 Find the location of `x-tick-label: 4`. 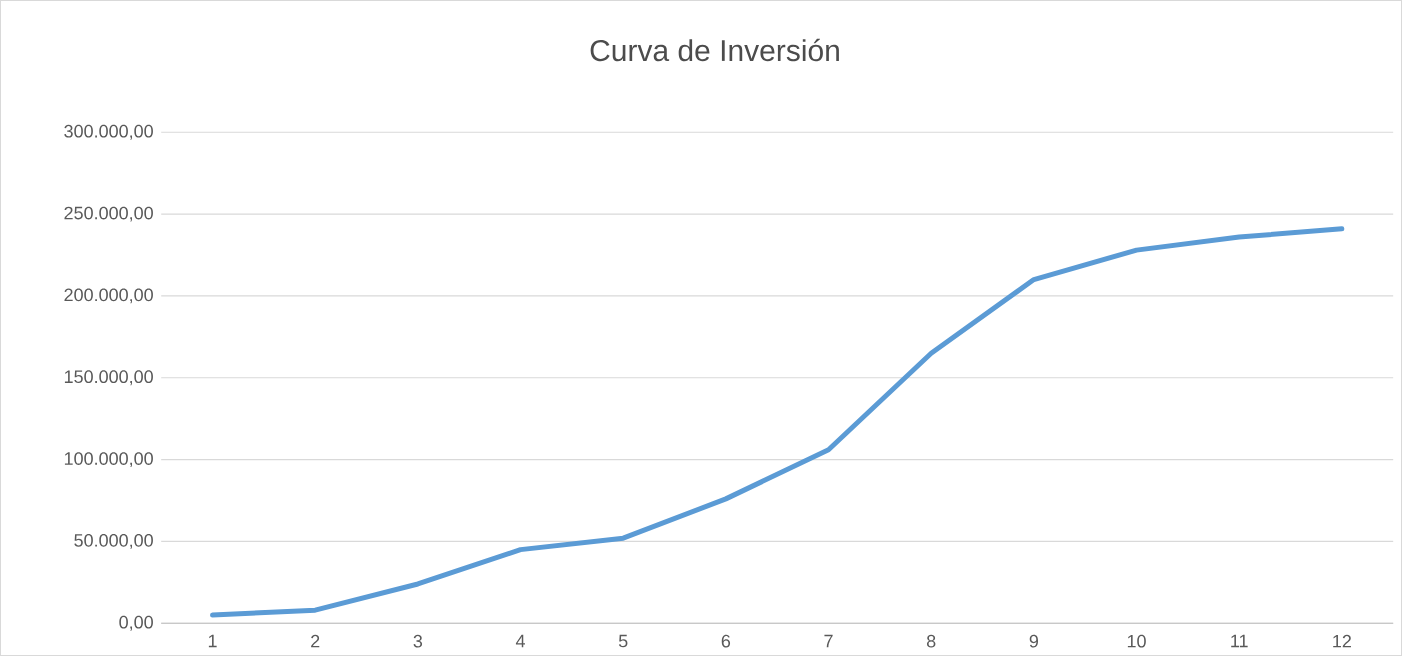

x-tick-label: 4 is located at coordinates (520, 641).